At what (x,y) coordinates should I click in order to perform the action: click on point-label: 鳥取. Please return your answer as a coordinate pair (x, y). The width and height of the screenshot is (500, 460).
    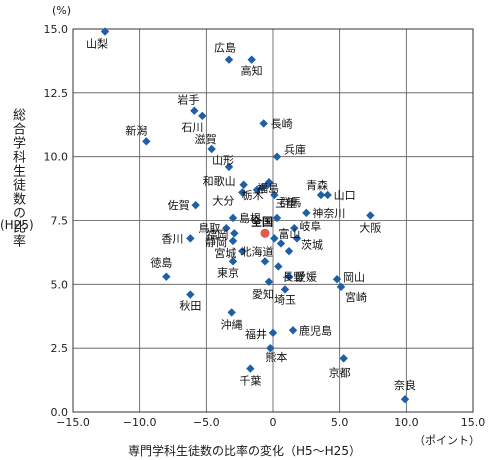
    Looking at the image, I should click on (209, 228).